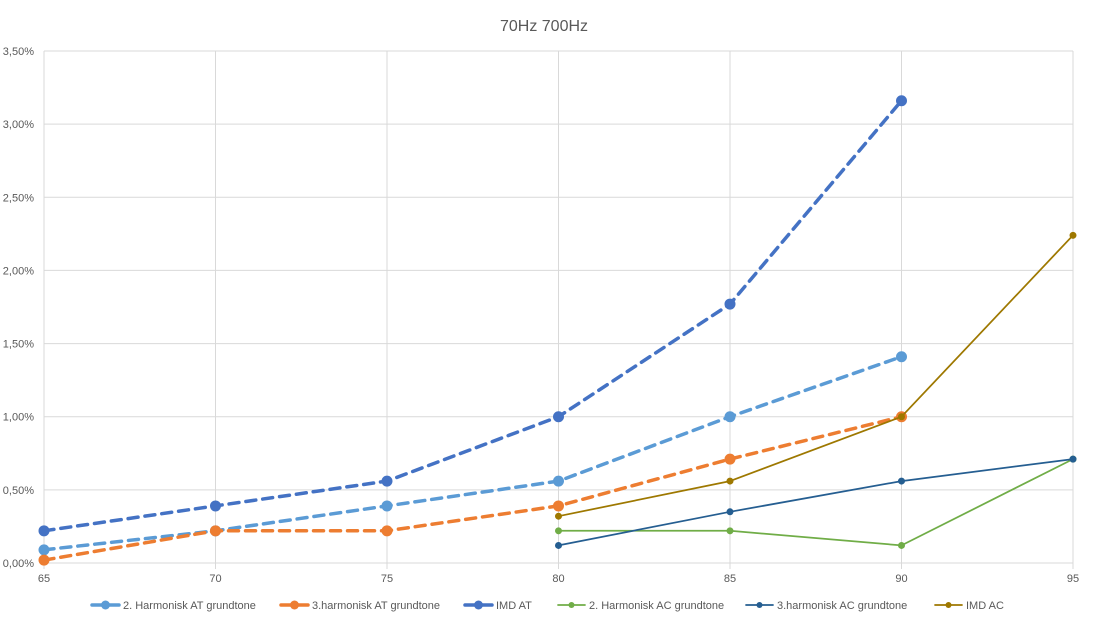 Image resolution: width=1094 pixels, height=631 pixels. What do you see at coordinates (189, 606) in the screenshot?
I see `legend-label: 2. Harmonisk AT grundtone` at bounding box center [189, 606].